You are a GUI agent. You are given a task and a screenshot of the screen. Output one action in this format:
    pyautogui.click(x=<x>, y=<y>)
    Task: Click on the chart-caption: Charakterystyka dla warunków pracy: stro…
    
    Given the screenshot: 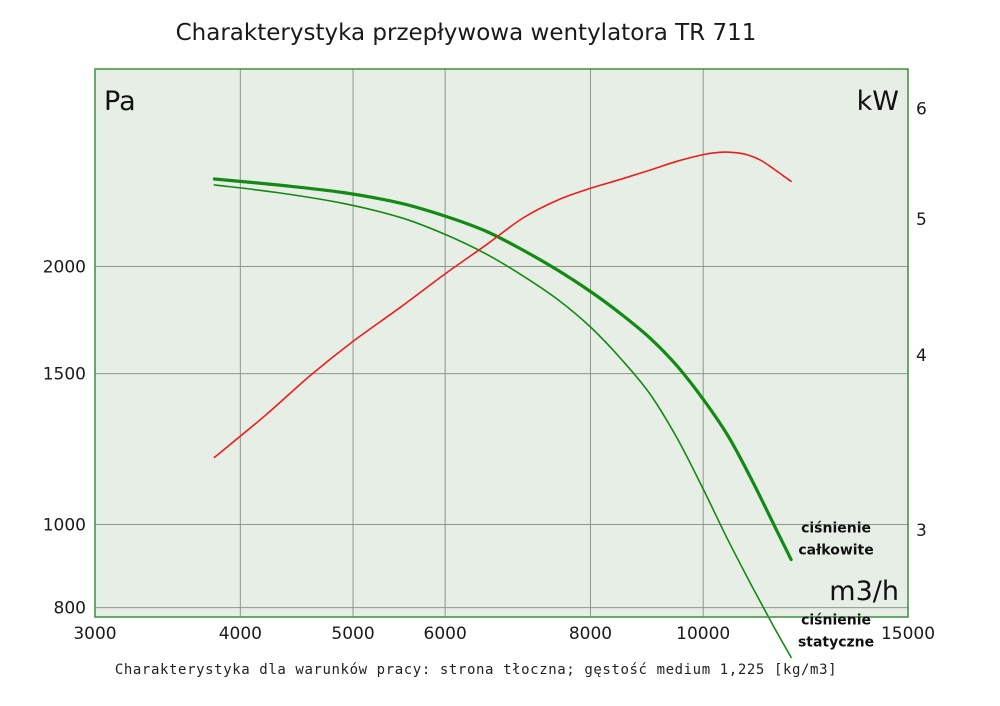 What is the action you would take?
    pyautogui.click(x=476, y=670)
    